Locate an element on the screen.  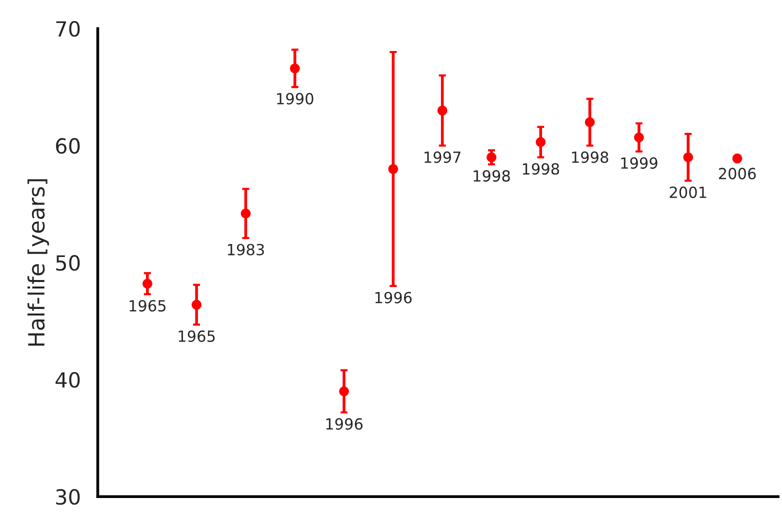
annotation: 1990 is located at coordinates (295, 98).